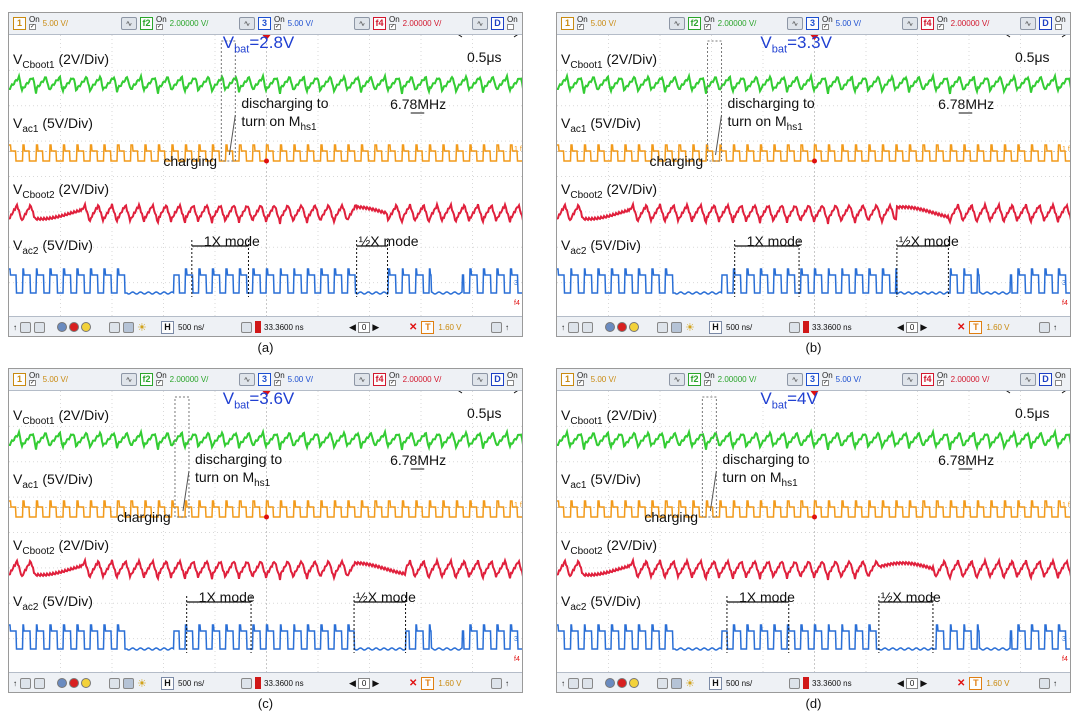 Image resolution: width=1080 pixels, height=714 pixels. Describe the element at coordinates (74, 683) in the screenshot. I see `display-mode-buttons` at that location.